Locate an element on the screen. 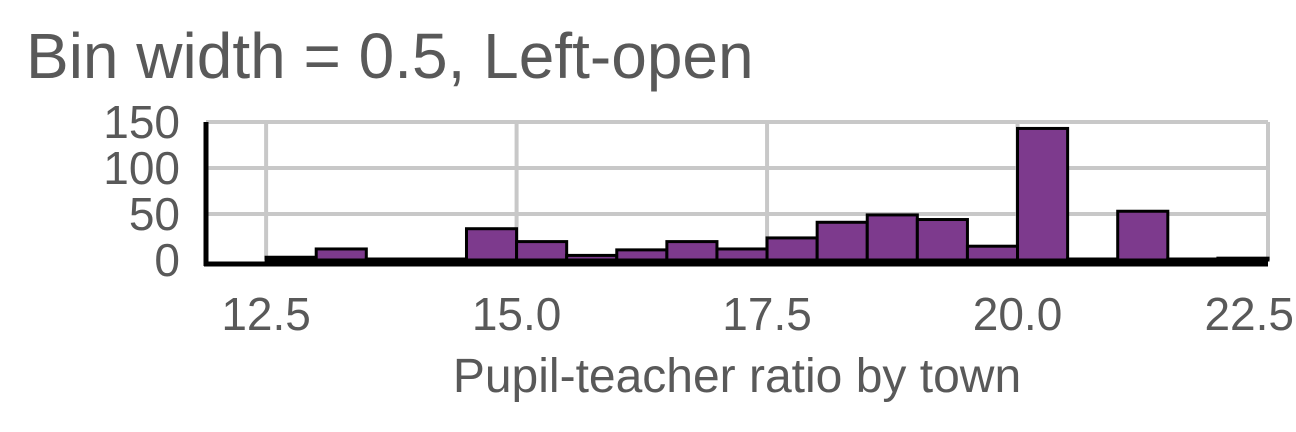  x-tick-label: 20.0 is located at coordinates (1018, 314).